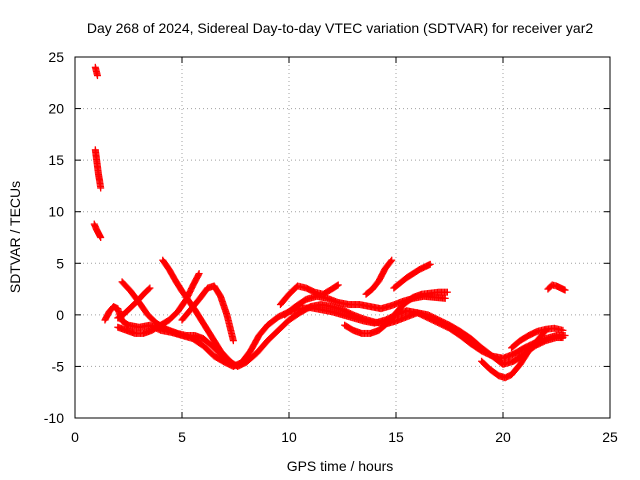  I want to click on y-tick-labels: -10 -5 0 5 10 15 20 25, so click(54, 237).